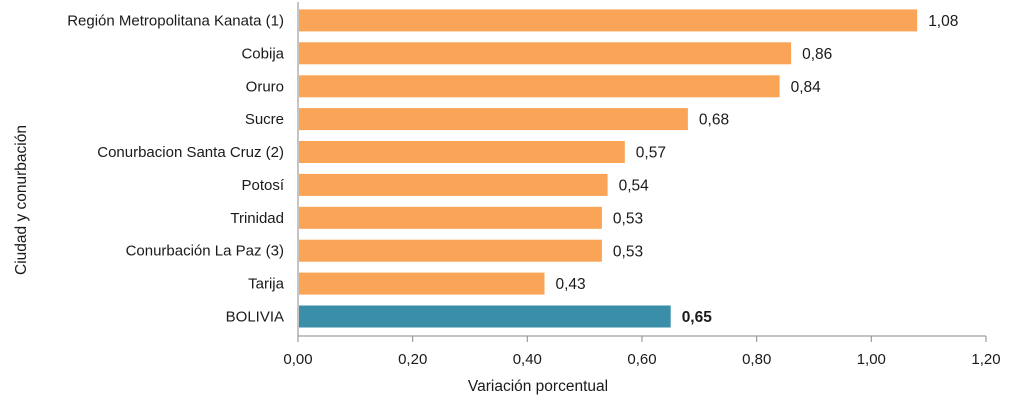  I want to click on x-tick-label-4: 0,80, so click(756, 359).